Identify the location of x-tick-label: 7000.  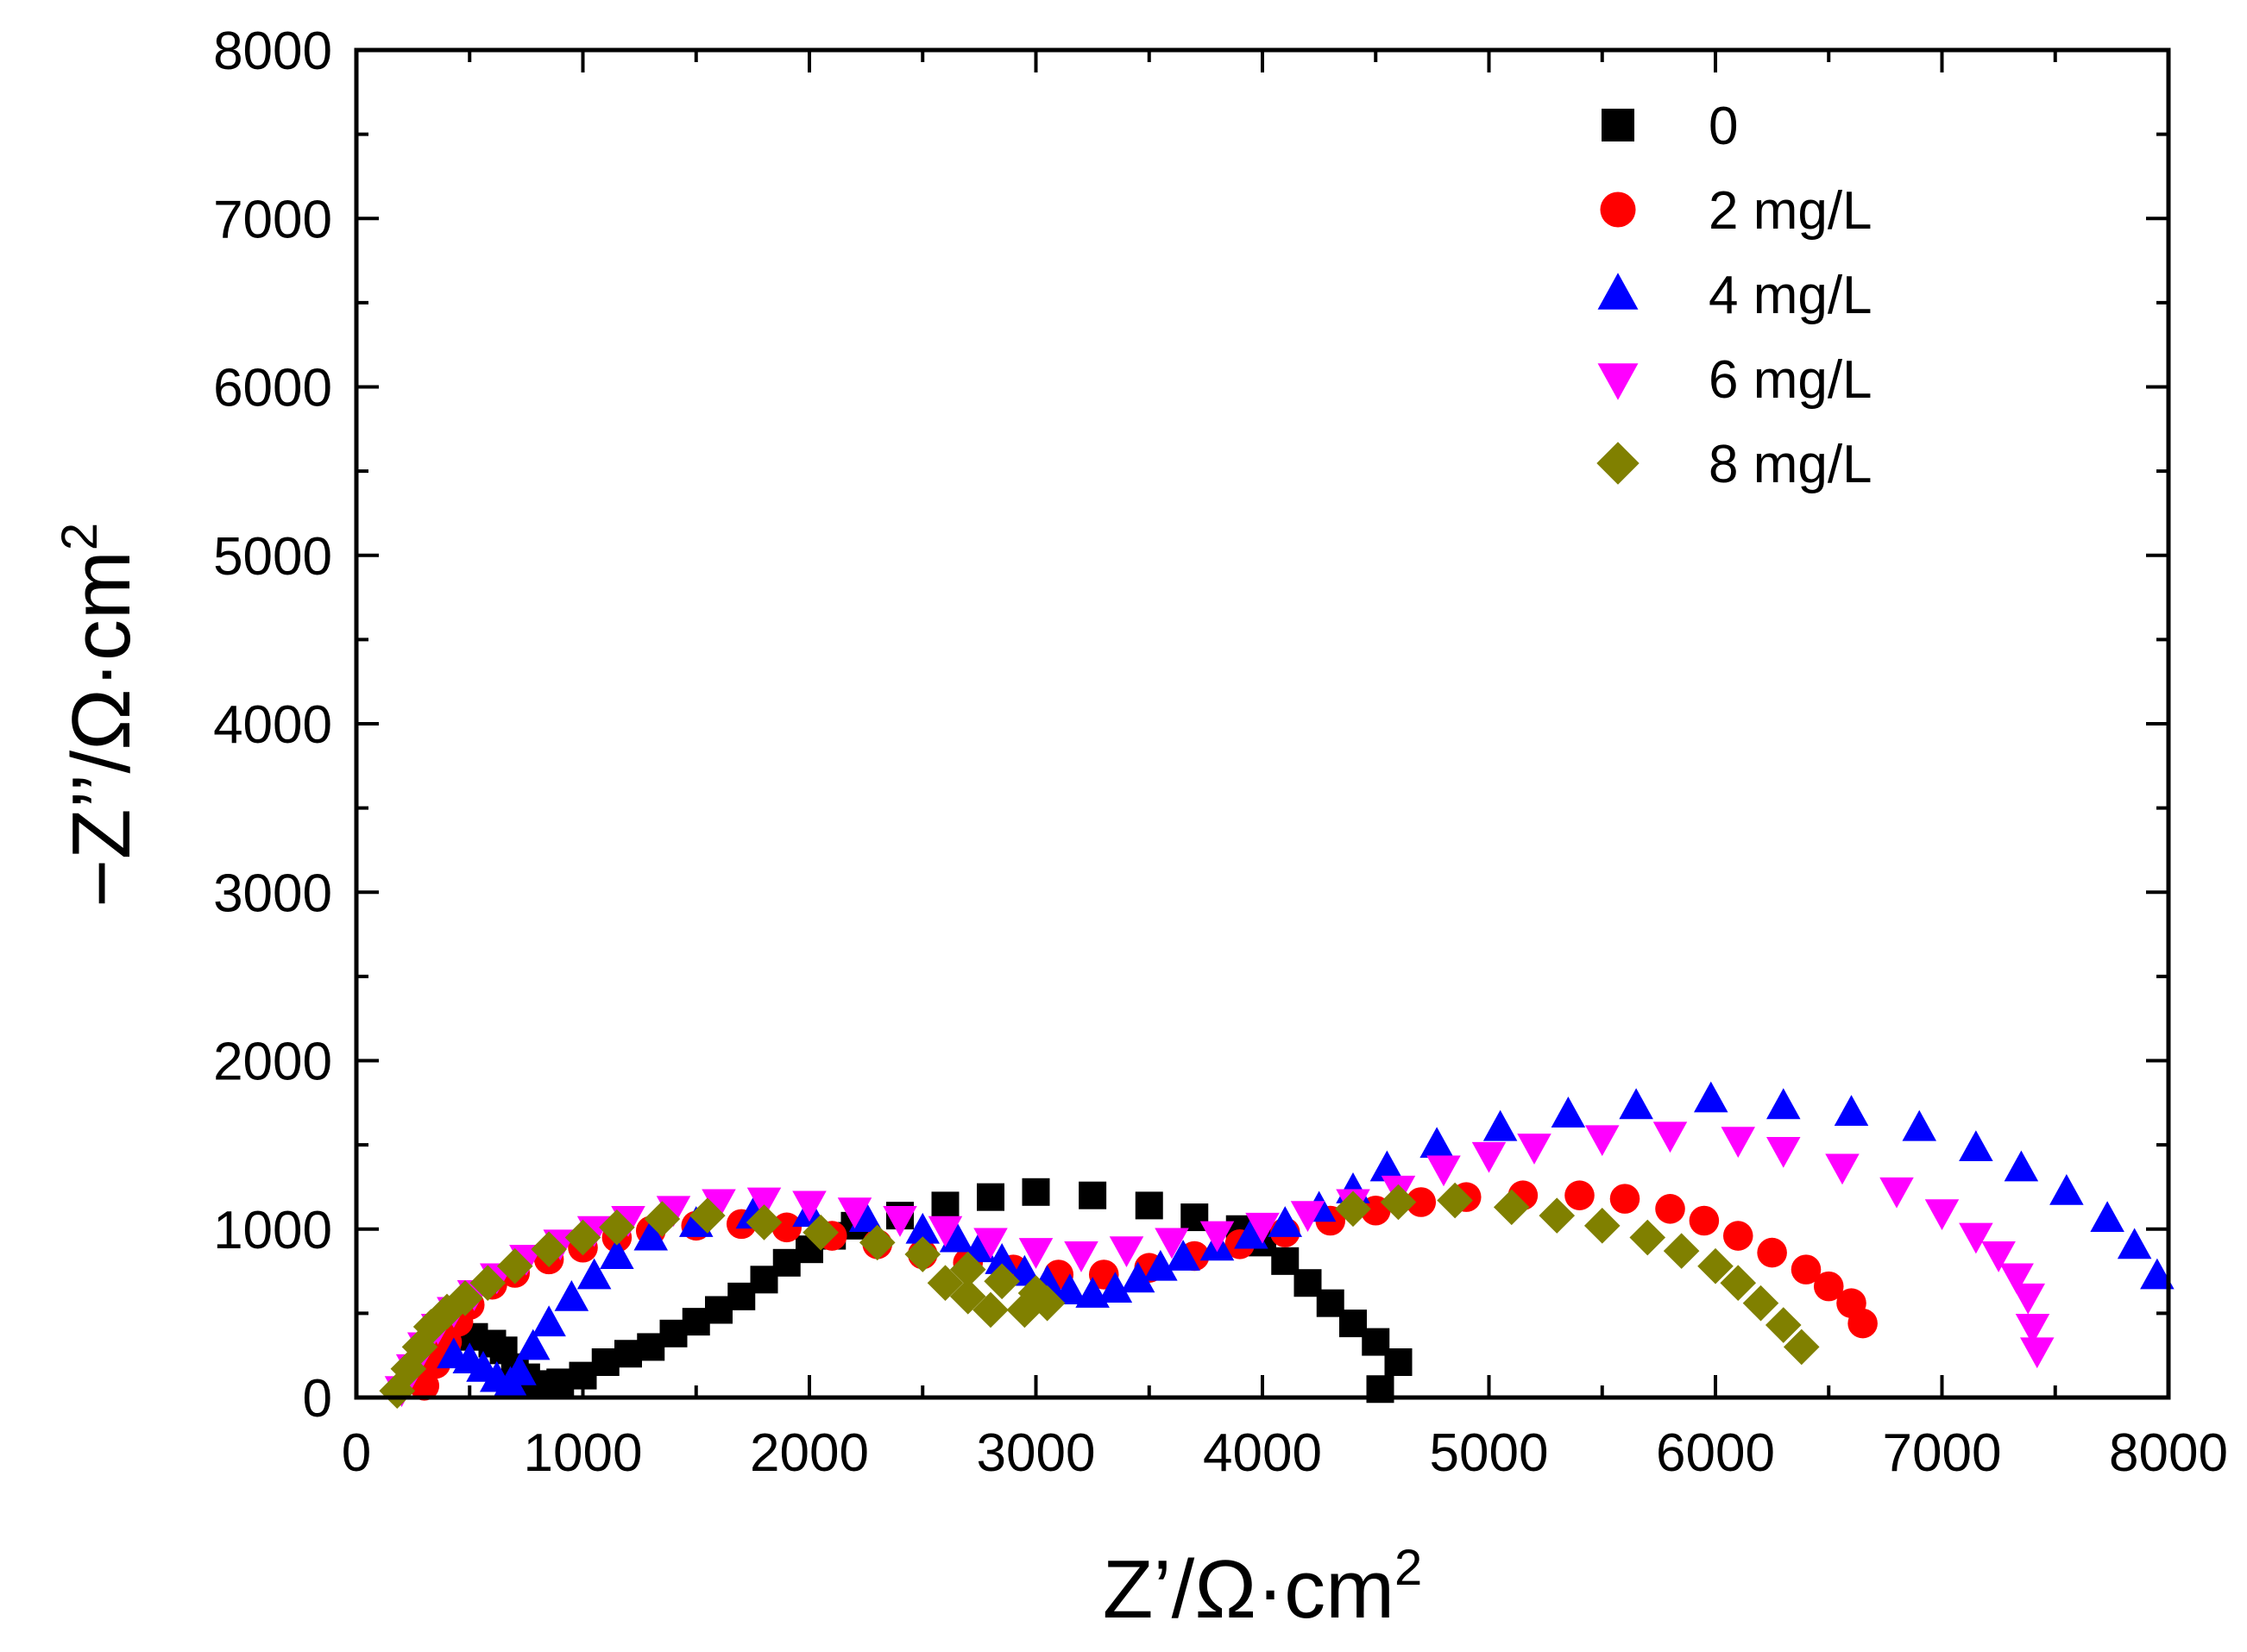
(1942, 1453).